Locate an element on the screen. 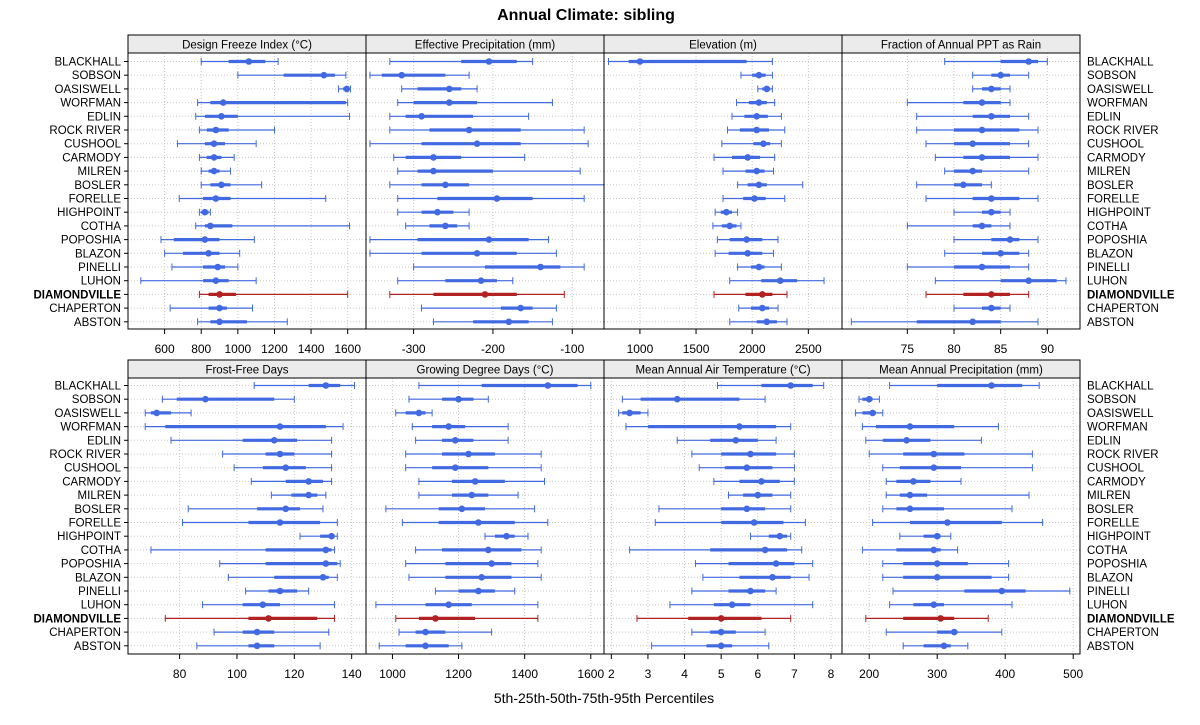 The height and width of the screenshot is (725, 1200). marker-worfman-median is located at coordinates (739, 426).